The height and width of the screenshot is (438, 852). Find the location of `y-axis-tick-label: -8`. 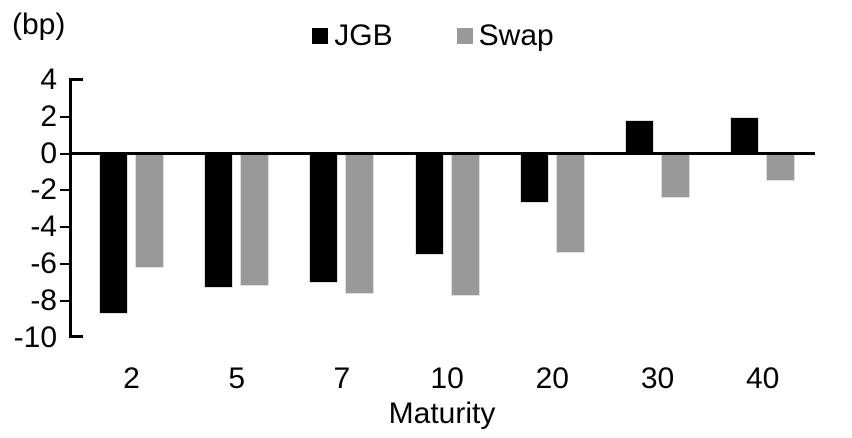

y-axis-tick-label: -8 is located at coordinates (43, 301).